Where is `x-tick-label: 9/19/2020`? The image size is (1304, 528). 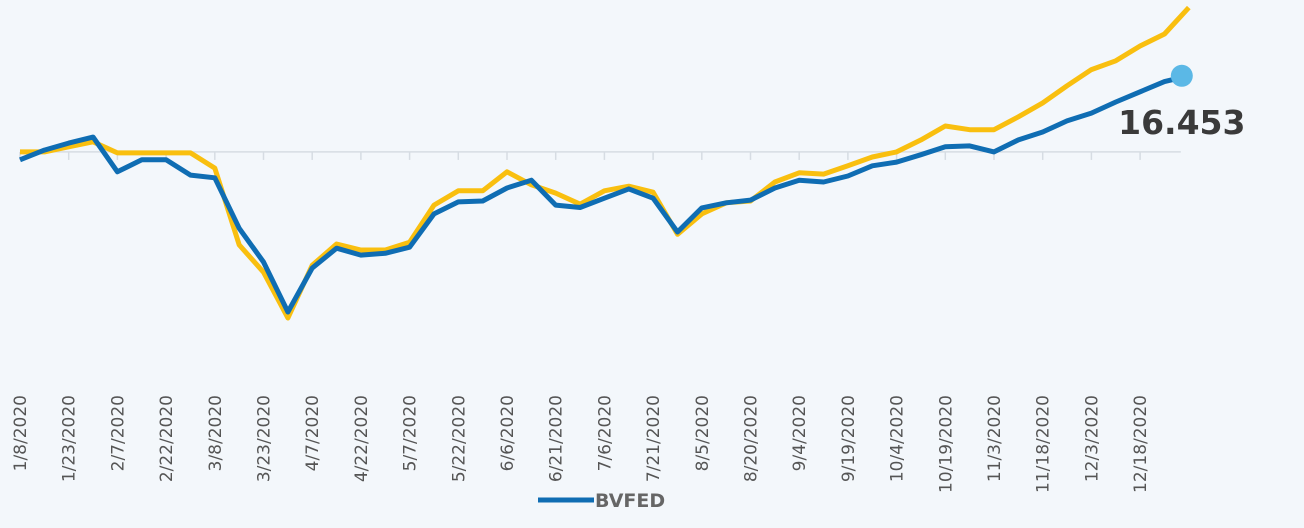
x-tick-label: 9/19/2020 is located at coordinates (849, 438).